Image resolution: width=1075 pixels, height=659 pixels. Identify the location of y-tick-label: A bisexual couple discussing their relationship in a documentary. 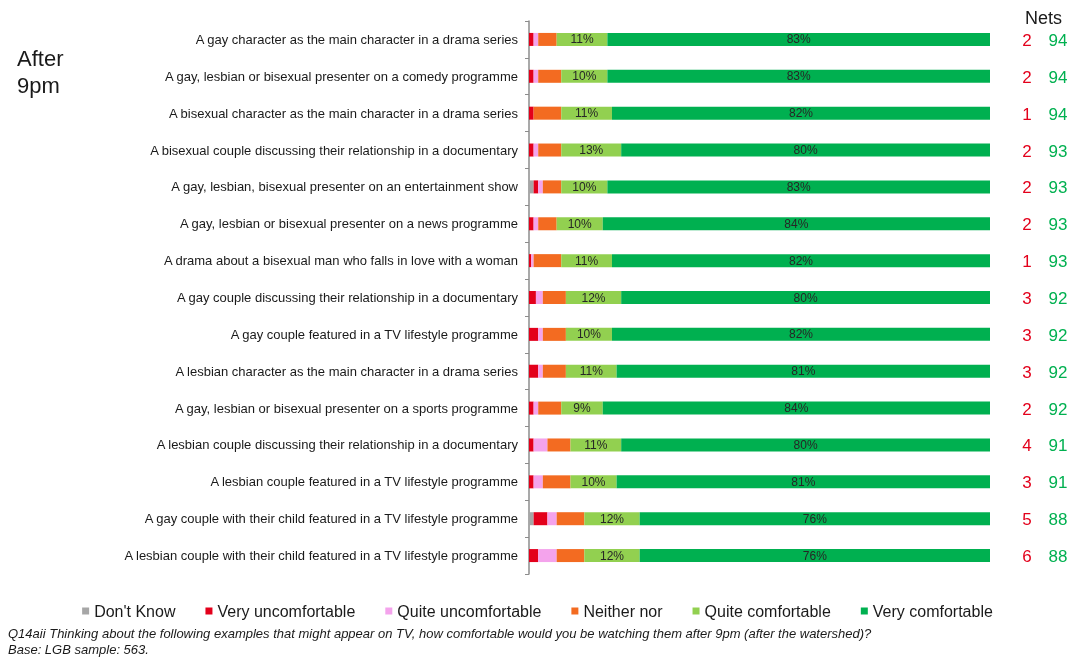
(334, 150).